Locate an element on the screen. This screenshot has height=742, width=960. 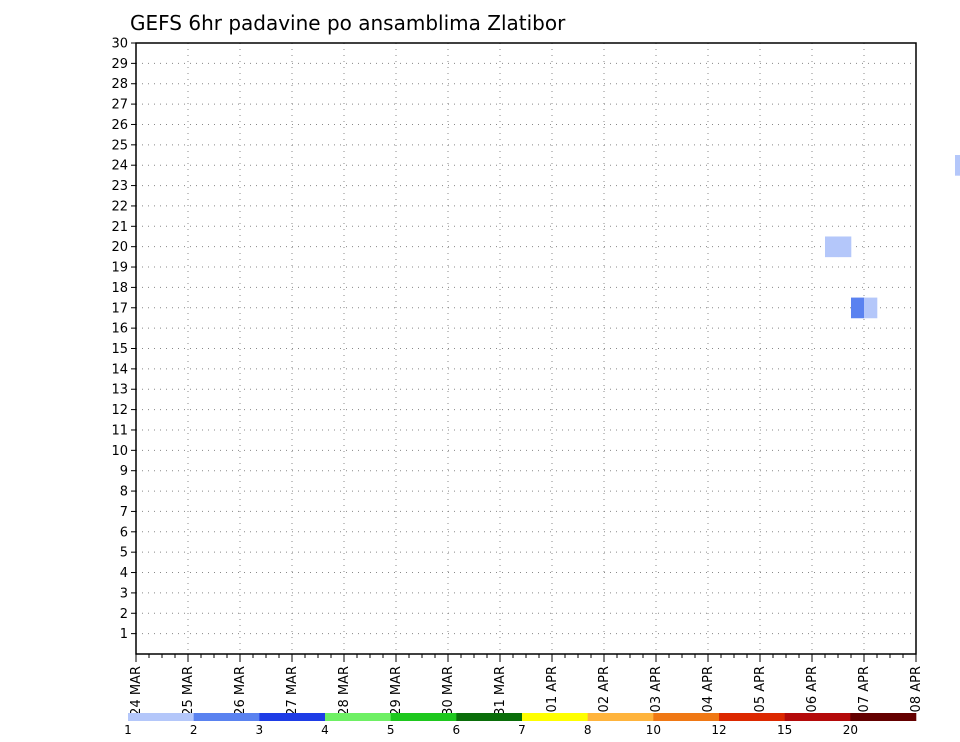
y-tick-label: 30 is located at coordinates (119, 44).